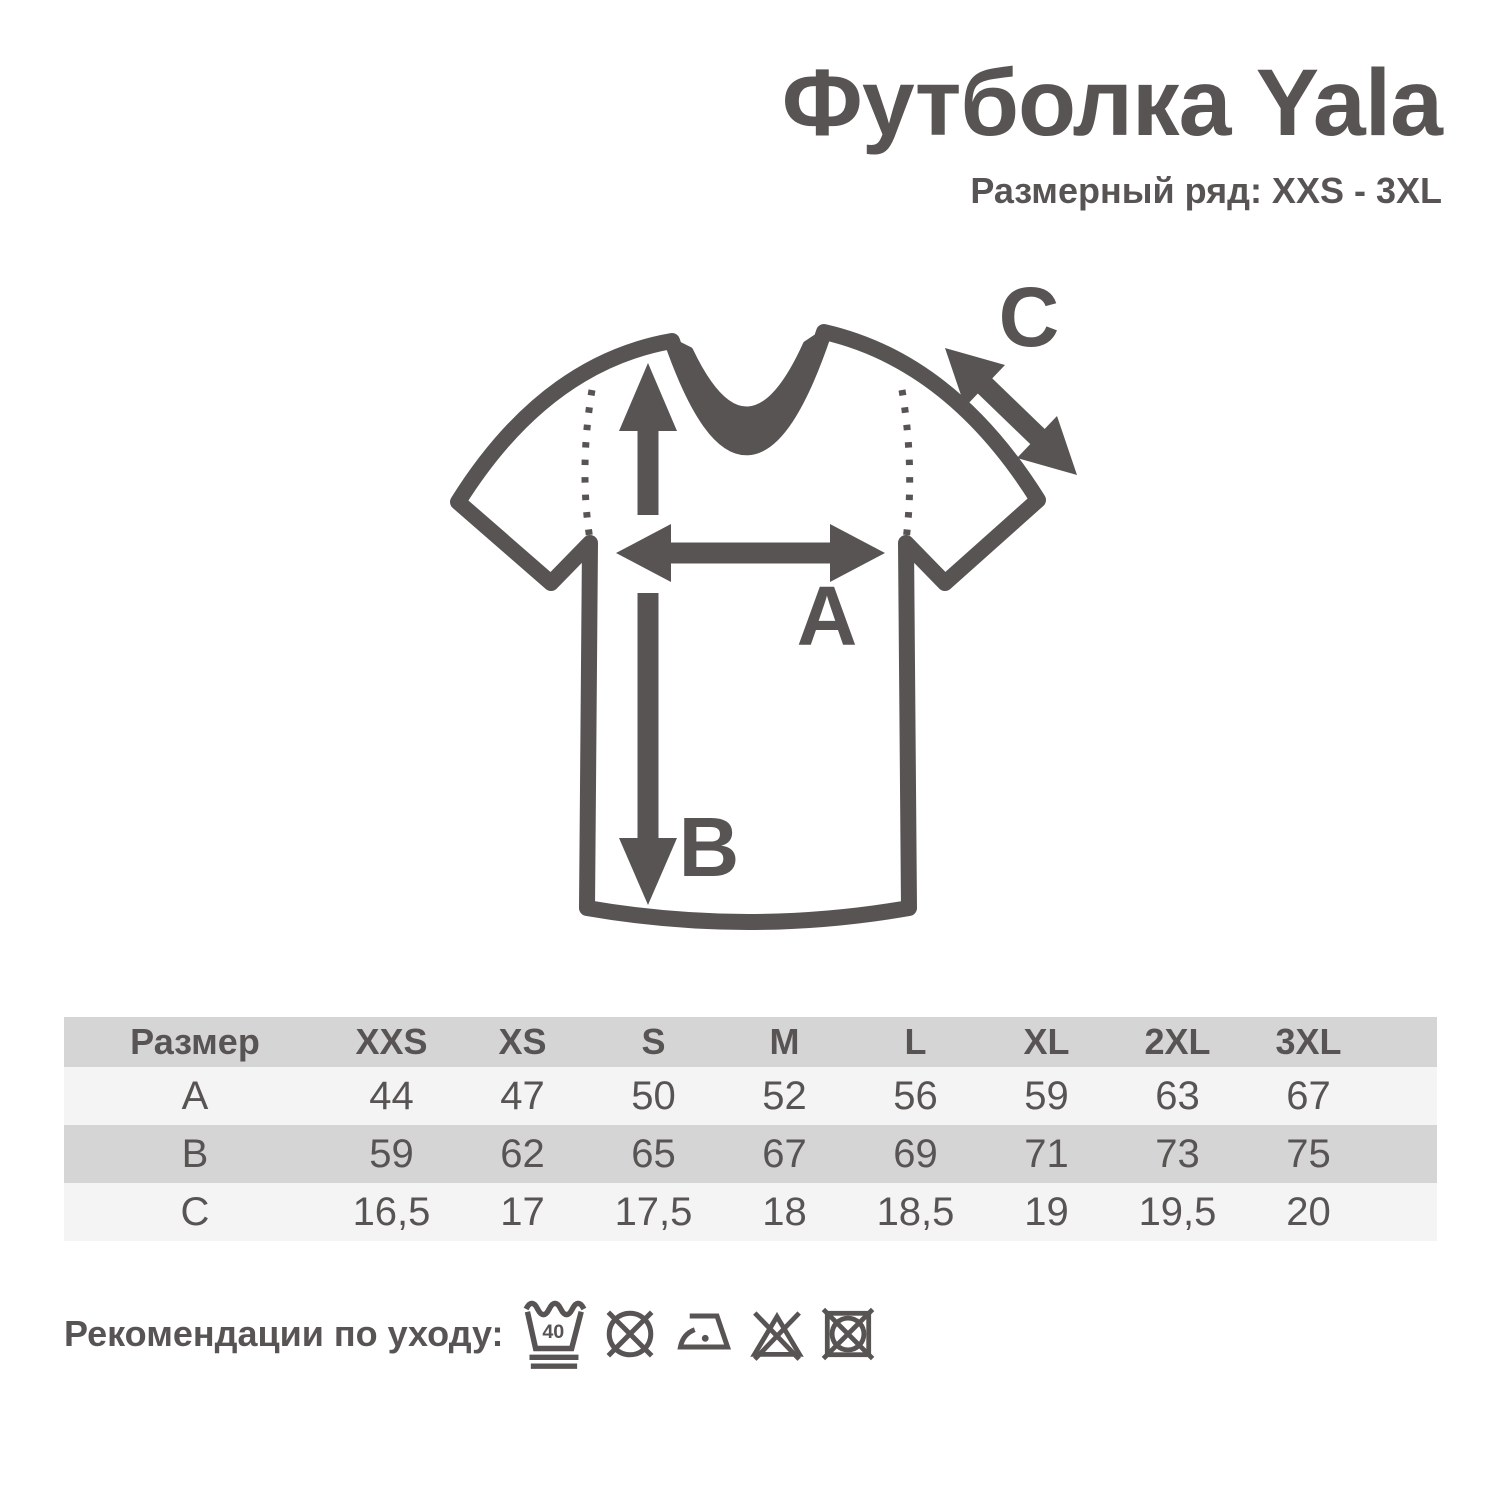 This screenshot has width=1500, height=1500. Describe the element at coordinates (195, 1211) in the screenshot. I see `row-label: C` at that location.